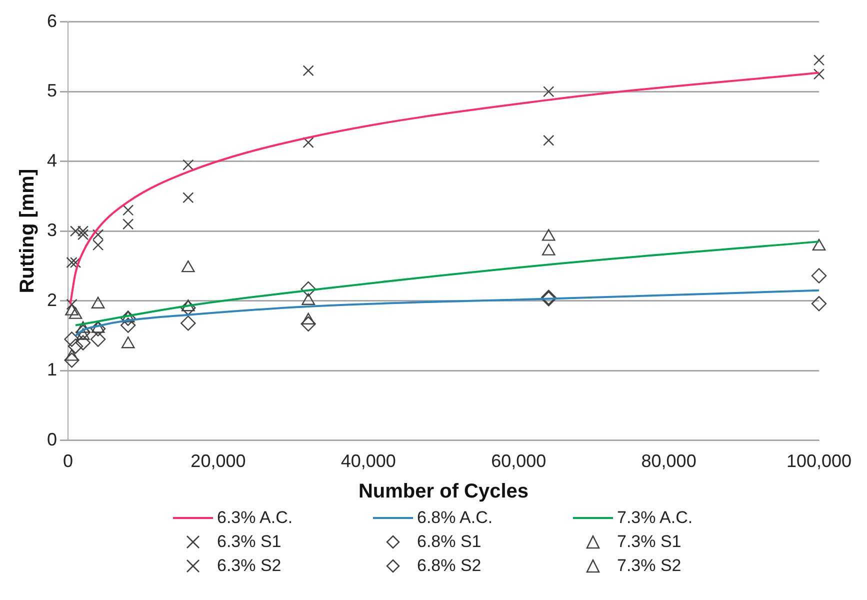 This screenshot has height=600, width=867. Describe the element at coordinates (249, 542) in the screenshot. I see `legend-label: 6.3% S1` at that location.